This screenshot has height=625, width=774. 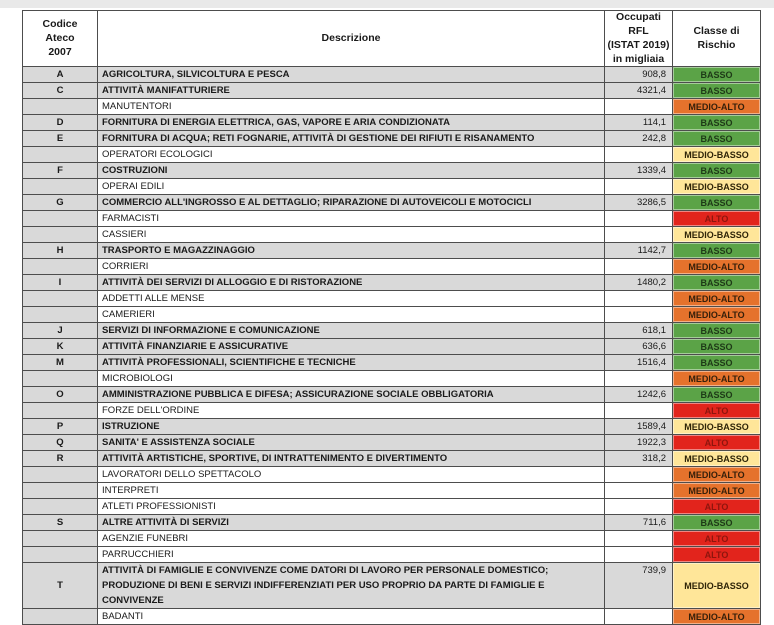 What do you see at coordinates (60, 331) in the screenshot?
I see `ateco-code-cell: J` at bounding box center [60, 331].